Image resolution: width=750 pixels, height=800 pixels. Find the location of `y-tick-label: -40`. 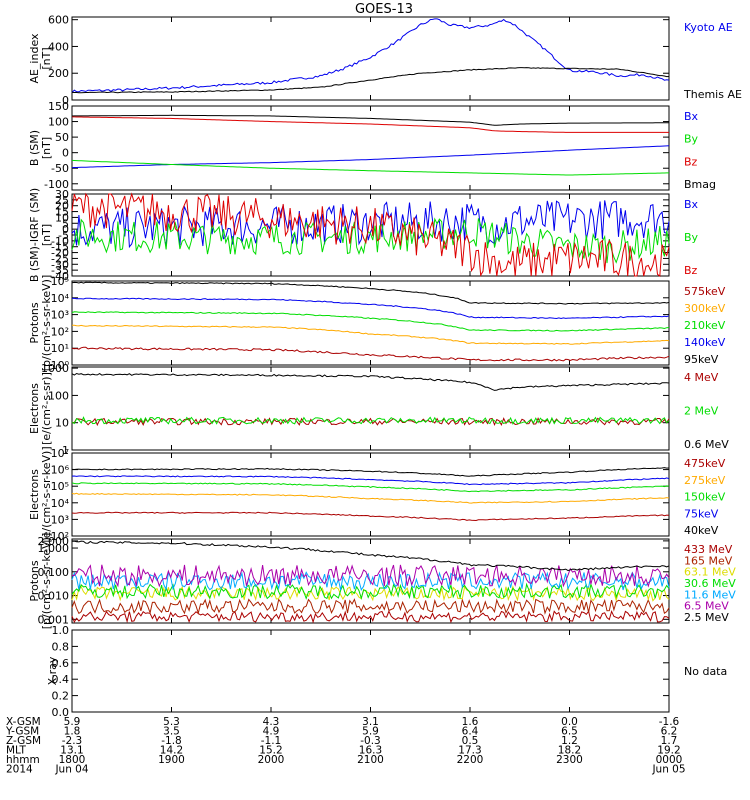

y-tick-label: -40 is located at coordinates (60, 276).